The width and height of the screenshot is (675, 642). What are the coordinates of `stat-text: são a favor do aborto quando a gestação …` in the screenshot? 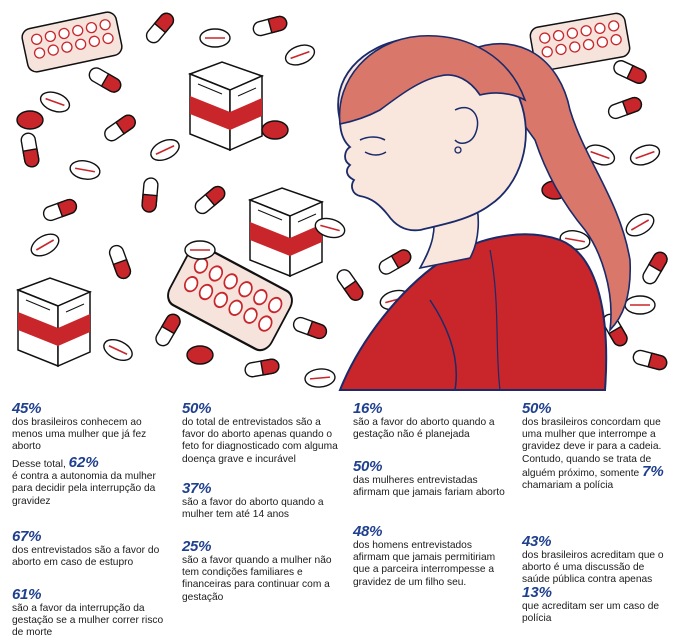 It's located at (424, 429).